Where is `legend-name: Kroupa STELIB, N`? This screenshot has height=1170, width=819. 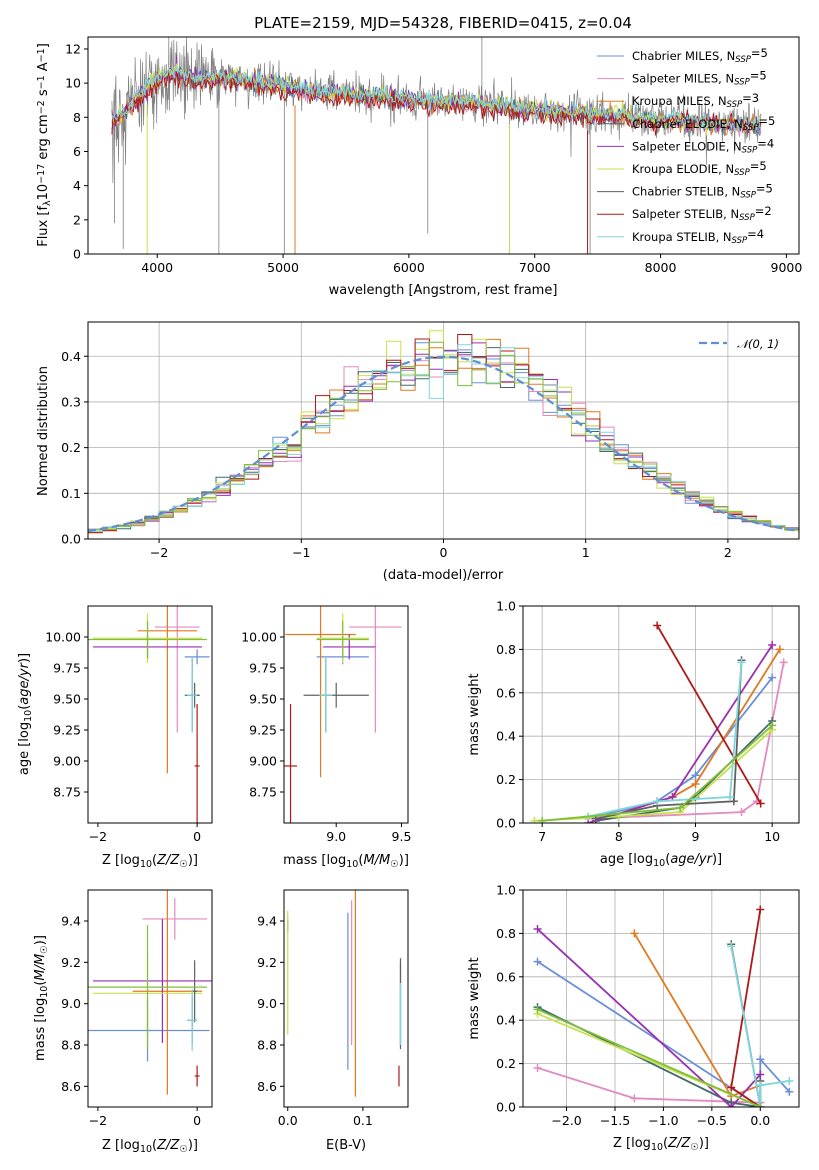 legend-name: Kroupa STELIB, N is located at coordinates (682, 237).